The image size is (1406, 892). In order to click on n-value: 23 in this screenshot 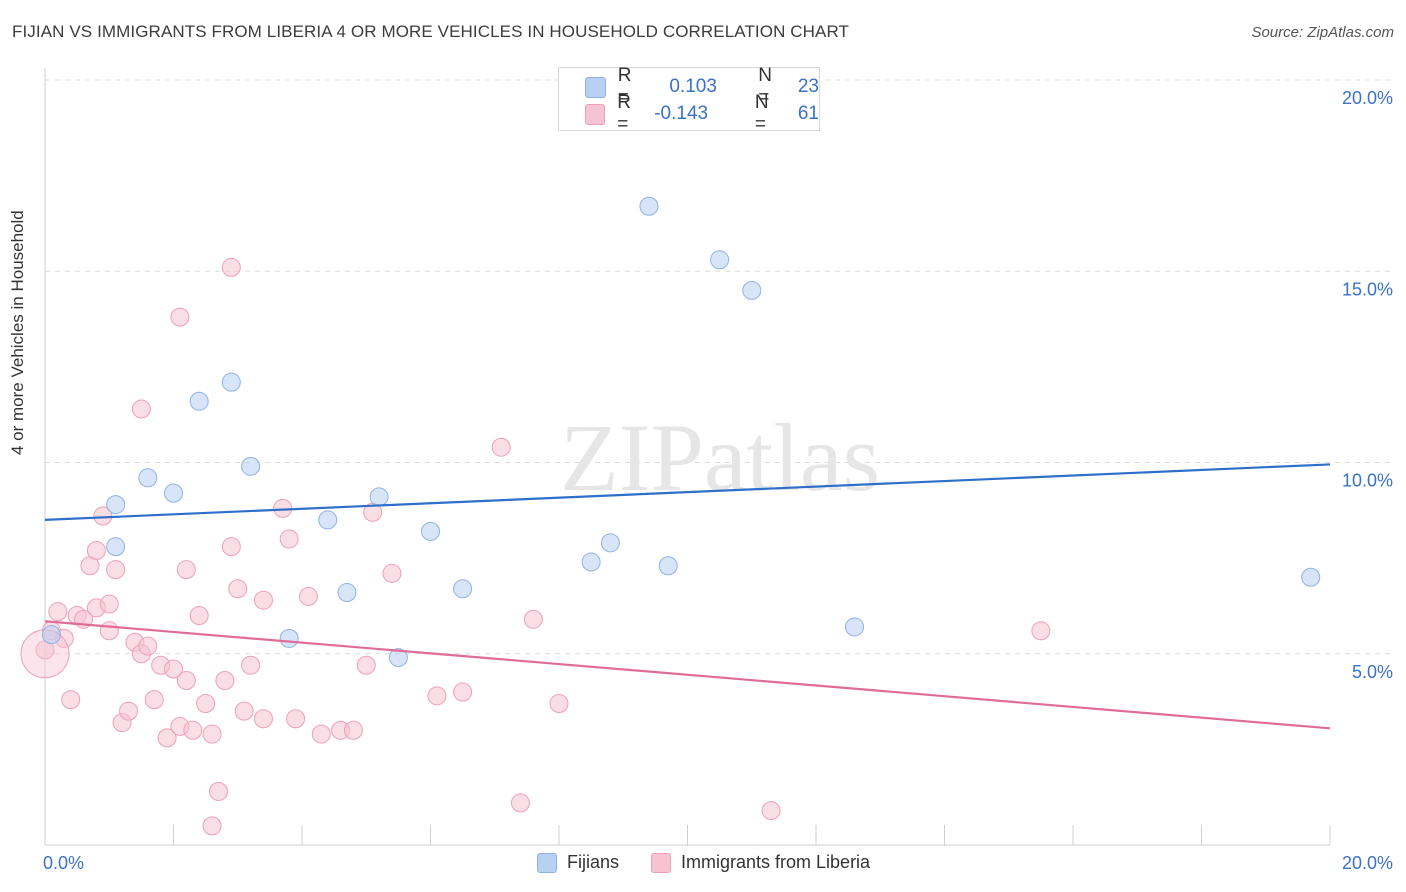, I will do `click(808, 86)`.